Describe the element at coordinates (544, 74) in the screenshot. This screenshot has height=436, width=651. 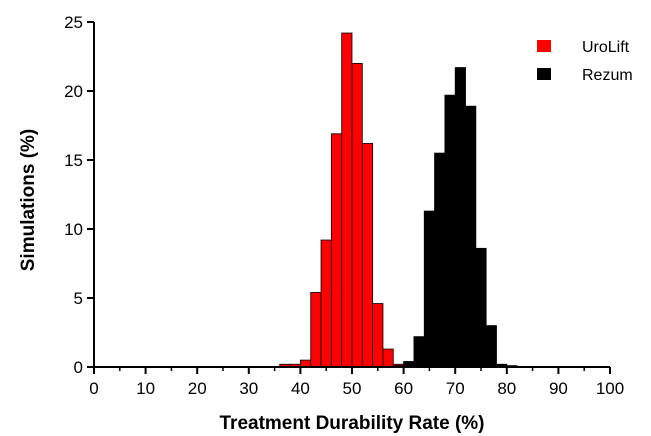
I see `legend-swatch-rezum` at that location.